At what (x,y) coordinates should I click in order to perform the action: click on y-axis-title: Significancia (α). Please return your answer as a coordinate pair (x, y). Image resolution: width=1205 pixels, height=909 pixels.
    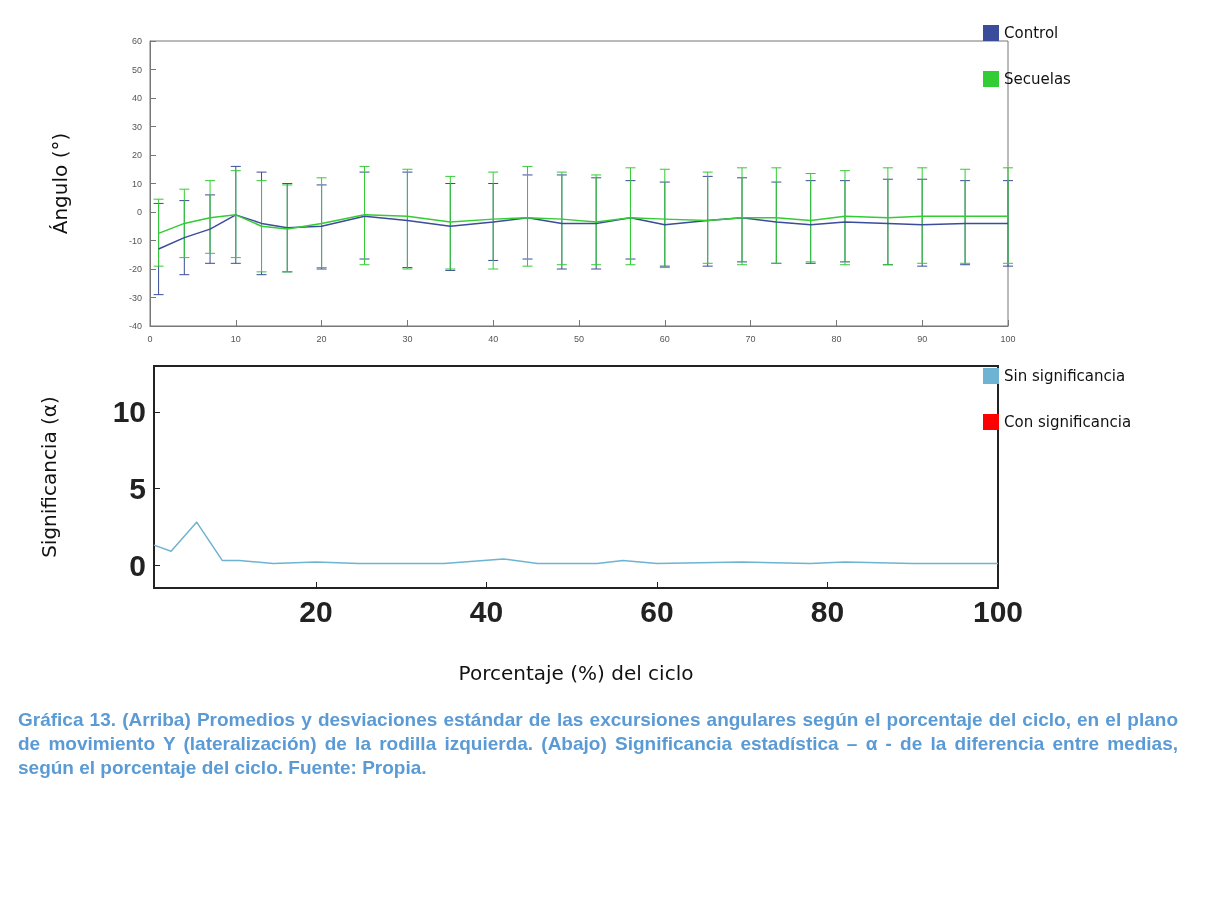
    Looking at the image, I should click on (49, 477).